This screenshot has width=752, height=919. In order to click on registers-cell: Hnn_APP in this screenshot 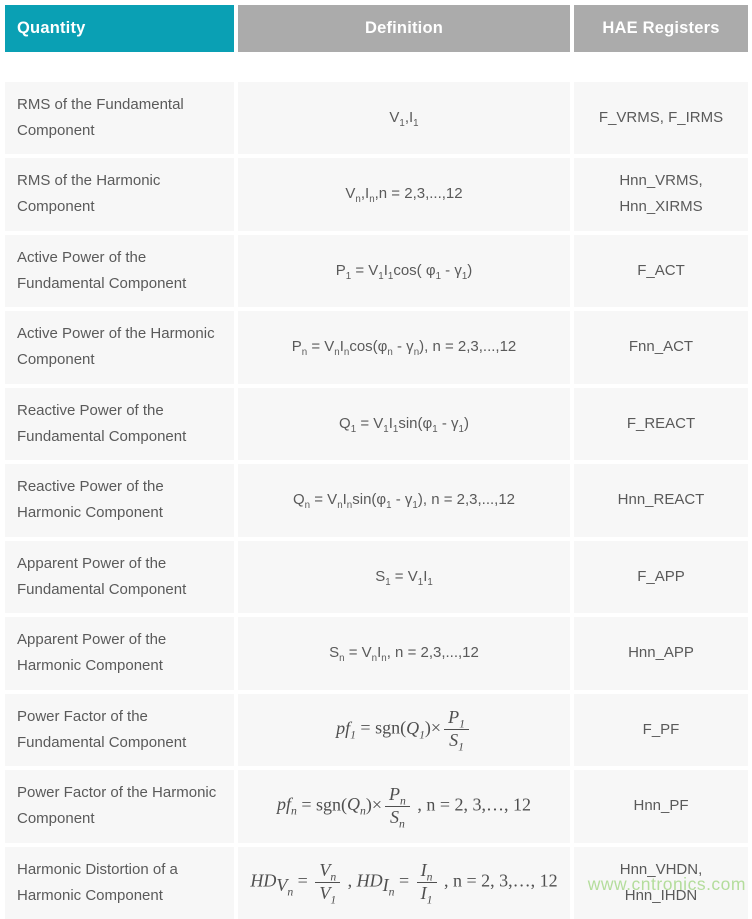, I will do `click(661, 653)`.